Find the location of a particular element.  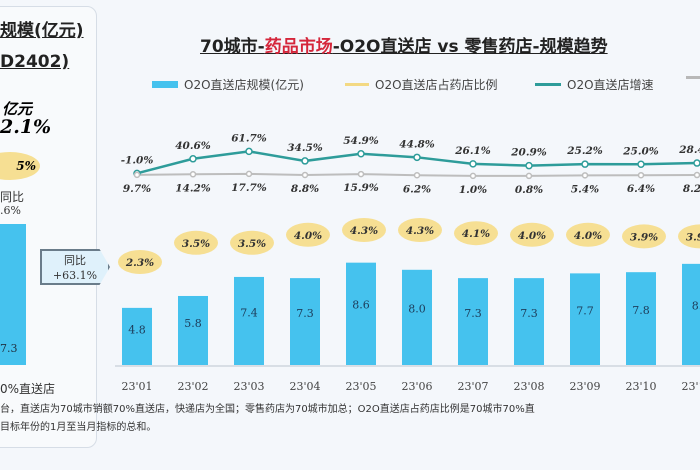

retail-label: 6.2% is located at coordinates (417, 189).